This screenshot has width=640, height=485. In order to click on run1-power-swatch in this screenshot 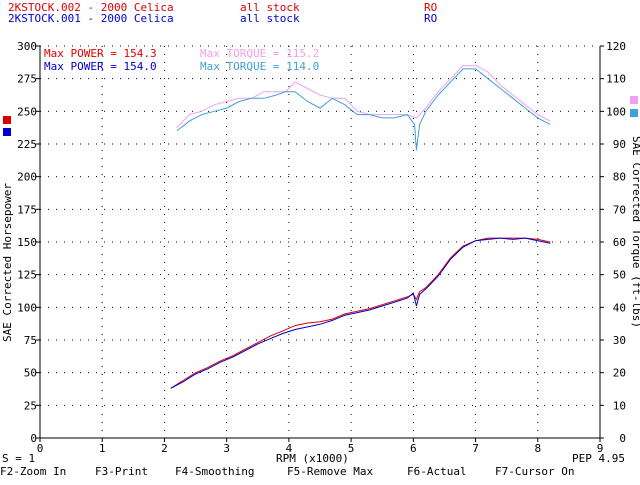, I will do `click(7, 132)`.